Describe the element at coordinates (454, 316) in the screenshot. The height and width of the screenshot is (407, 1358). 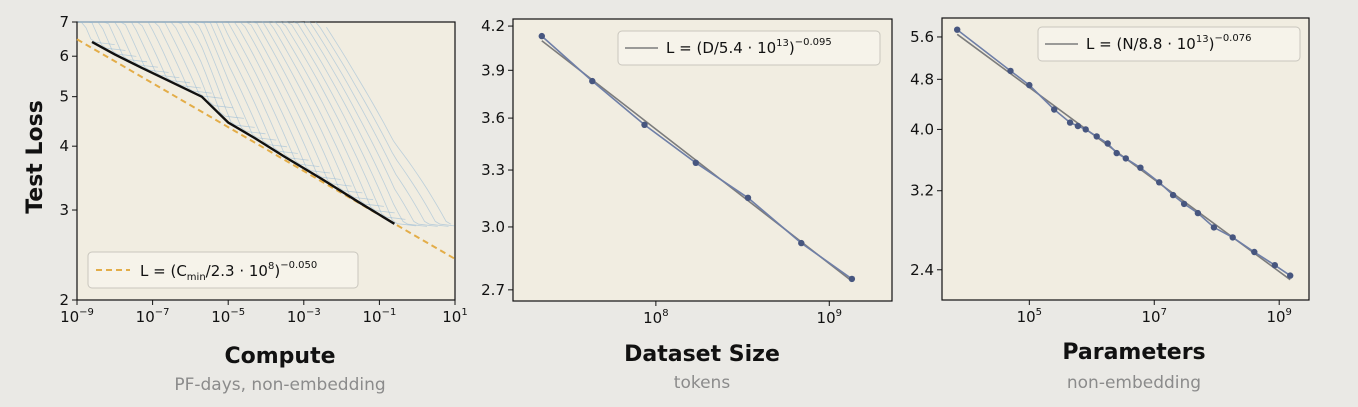
I see `x-tick-label: 10¹` at that location.